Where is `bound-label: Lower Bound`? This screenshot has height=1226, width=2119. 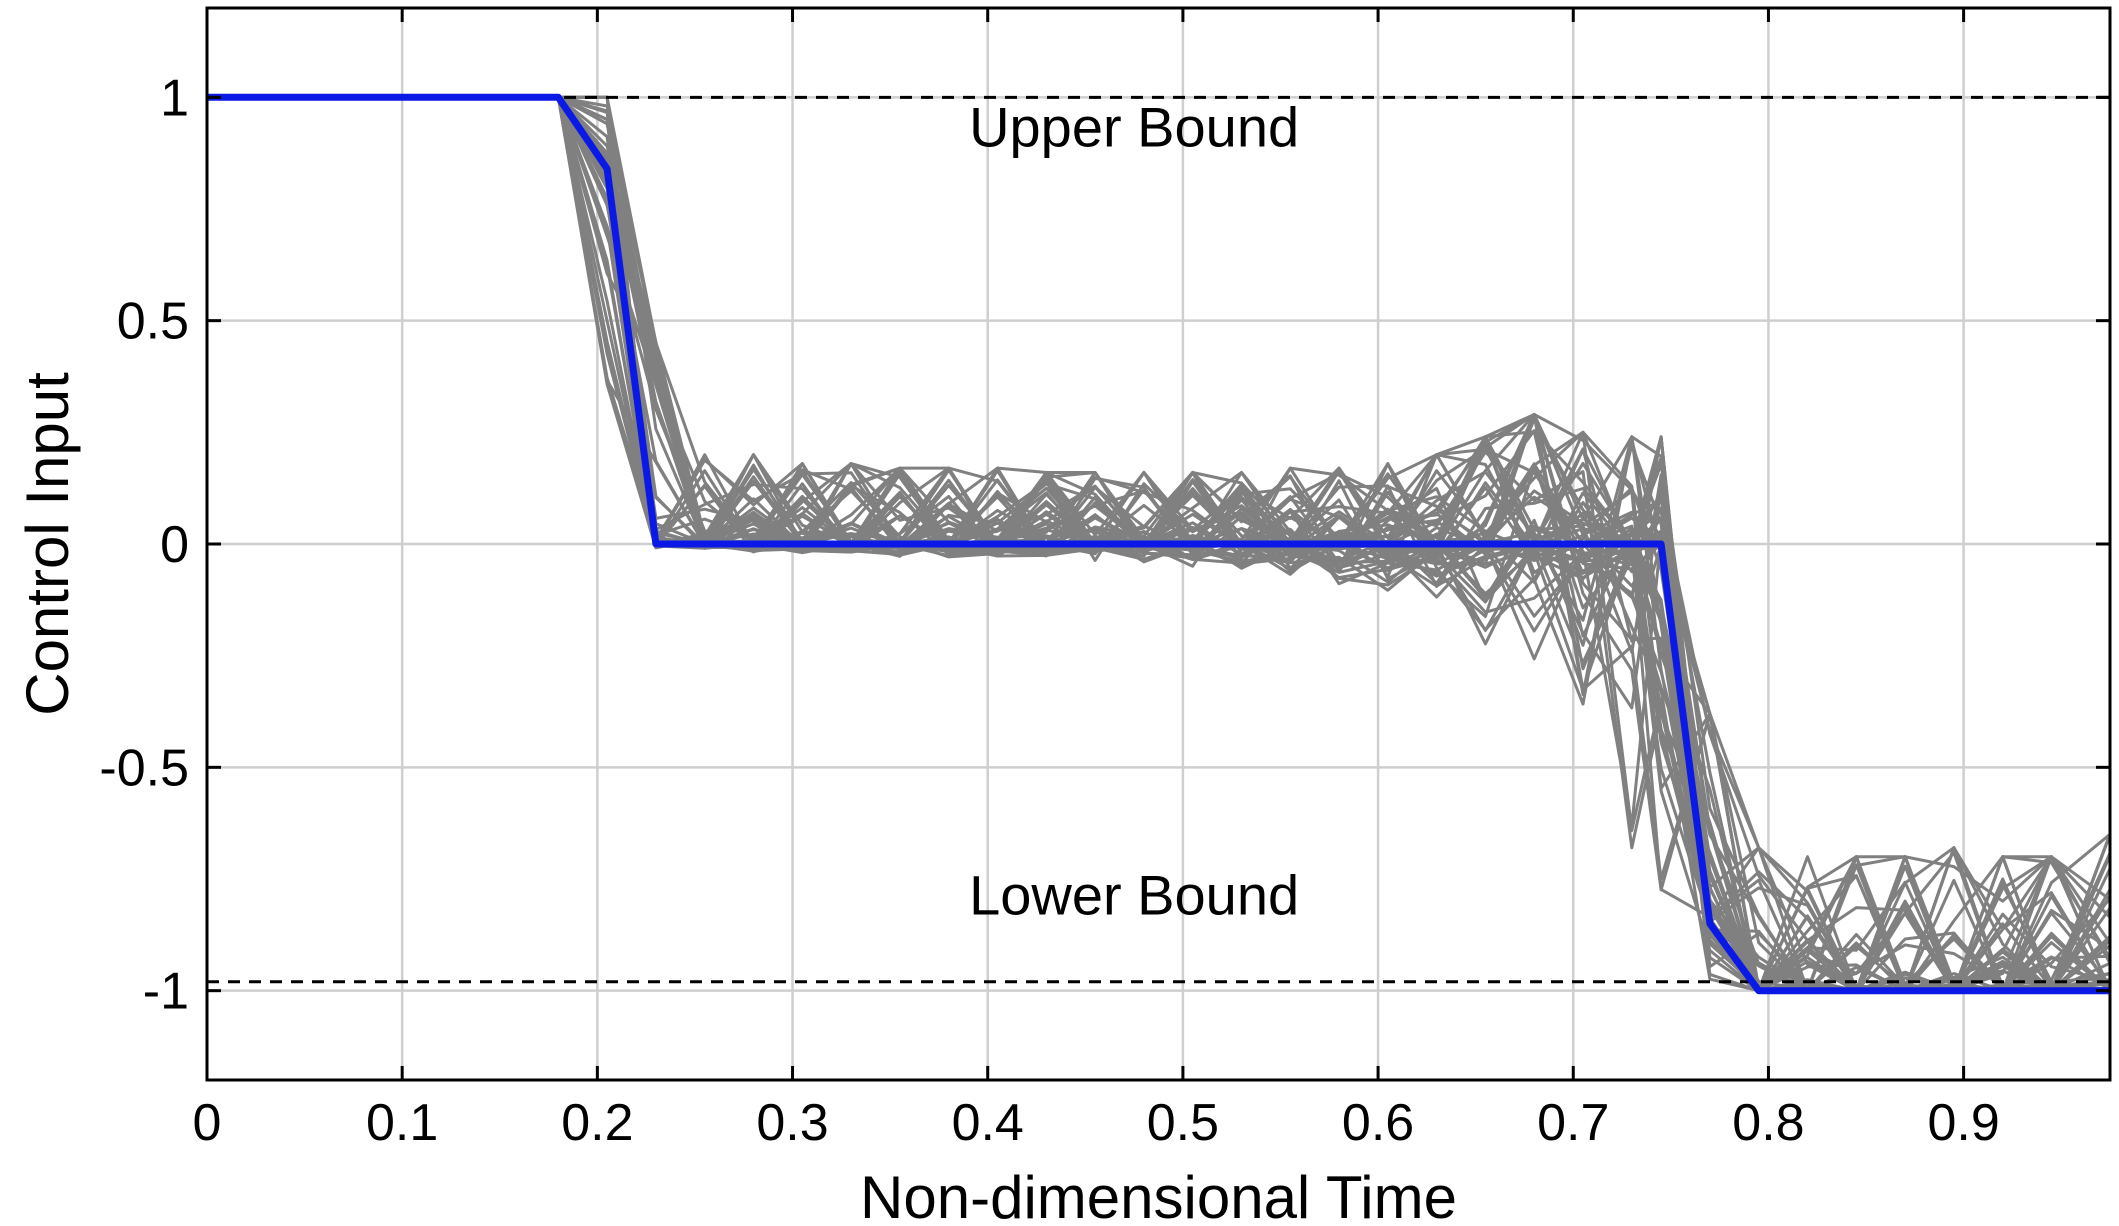 bound-label: Lower Bound is located at coordinates (1134, 895).